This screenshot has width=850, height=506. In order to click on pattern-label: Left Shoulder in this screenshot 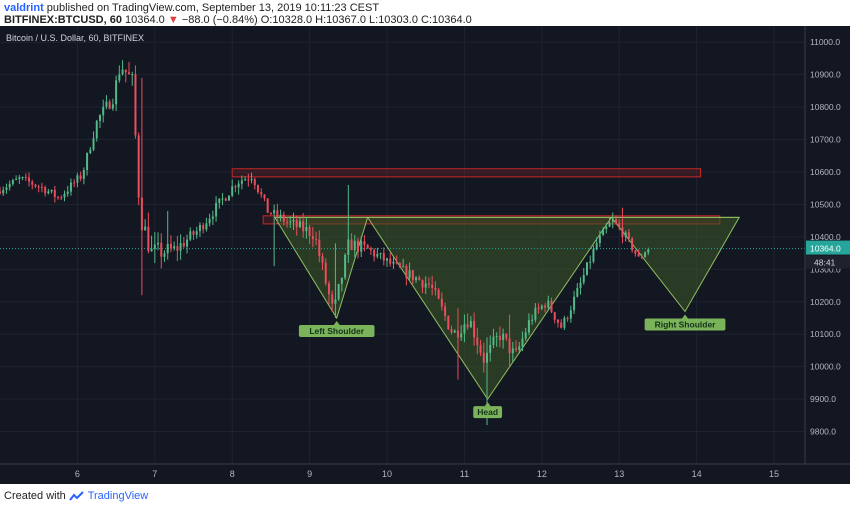, I will do `click(336, 329)`.